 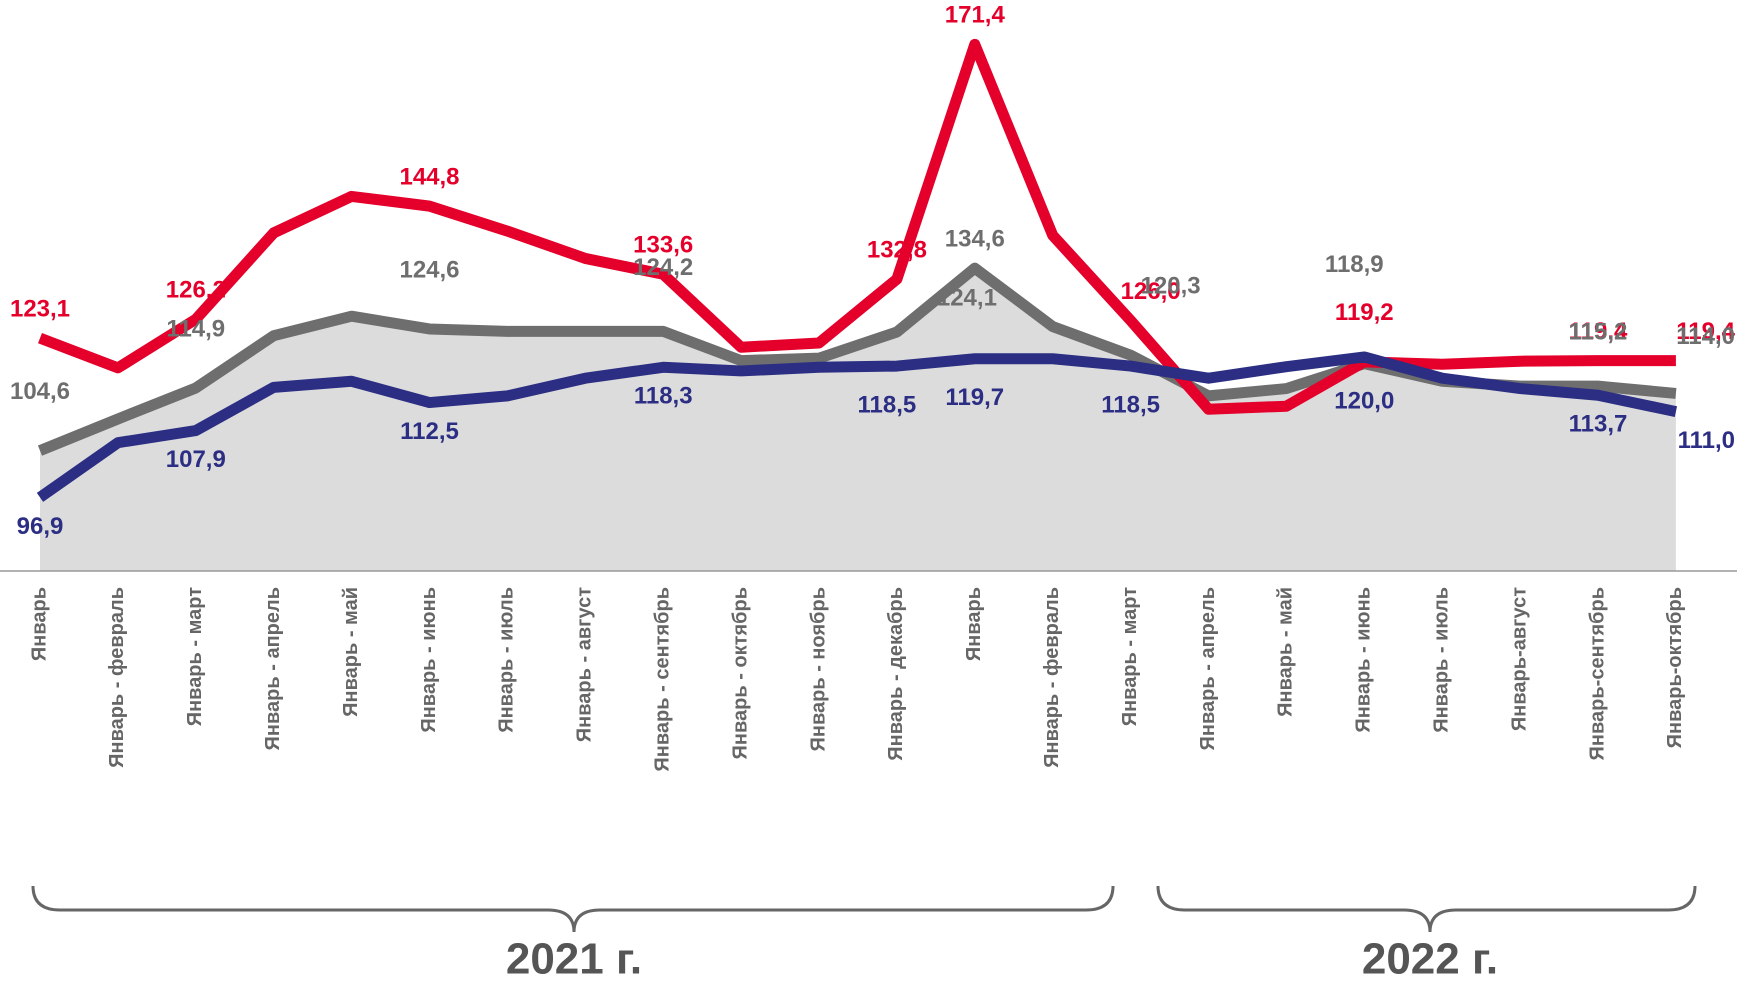 I want to click on value-label: 144,8, so click(x=429, y=176).